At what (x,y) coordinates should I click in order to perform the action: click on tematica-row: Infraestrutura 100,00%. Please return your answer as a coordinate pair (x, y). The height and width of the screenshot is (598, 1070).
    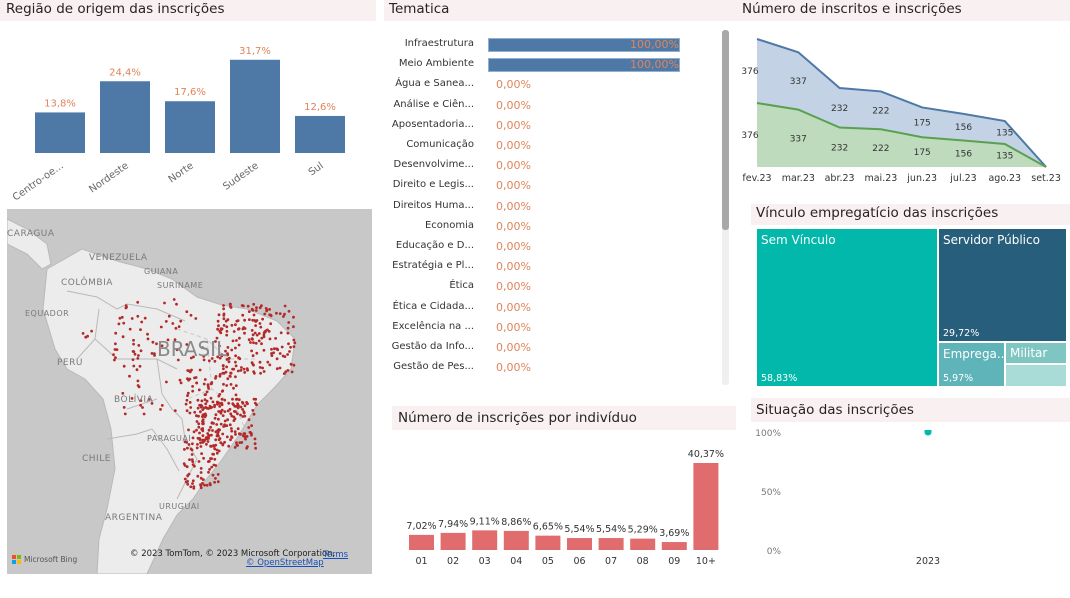
    Looking at the image, I should click on (549, 45).